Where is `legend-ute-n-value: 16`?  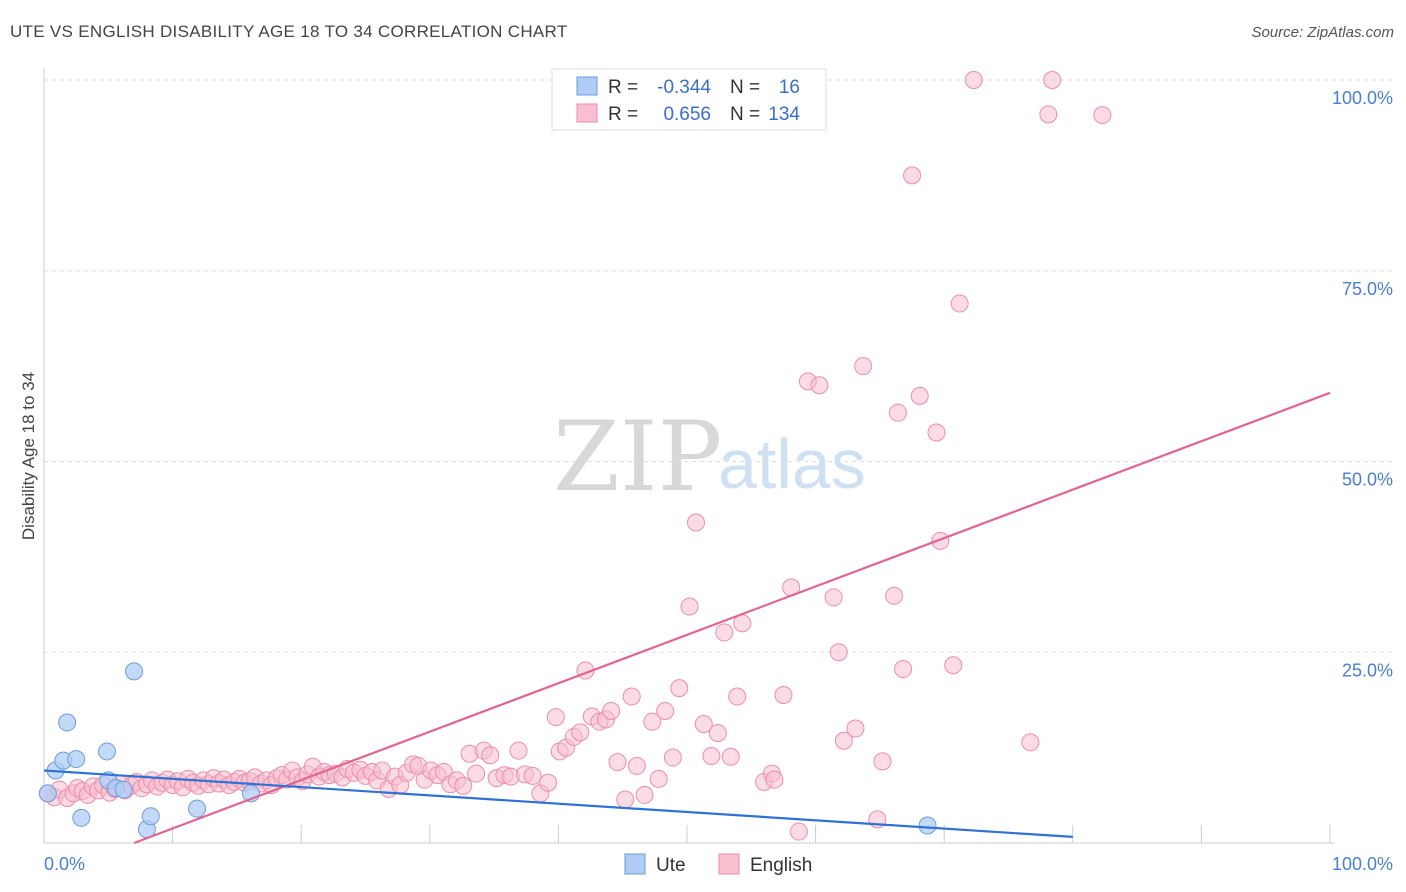
legend-ute-n-value: 16 is located at coordinates (789, 87).